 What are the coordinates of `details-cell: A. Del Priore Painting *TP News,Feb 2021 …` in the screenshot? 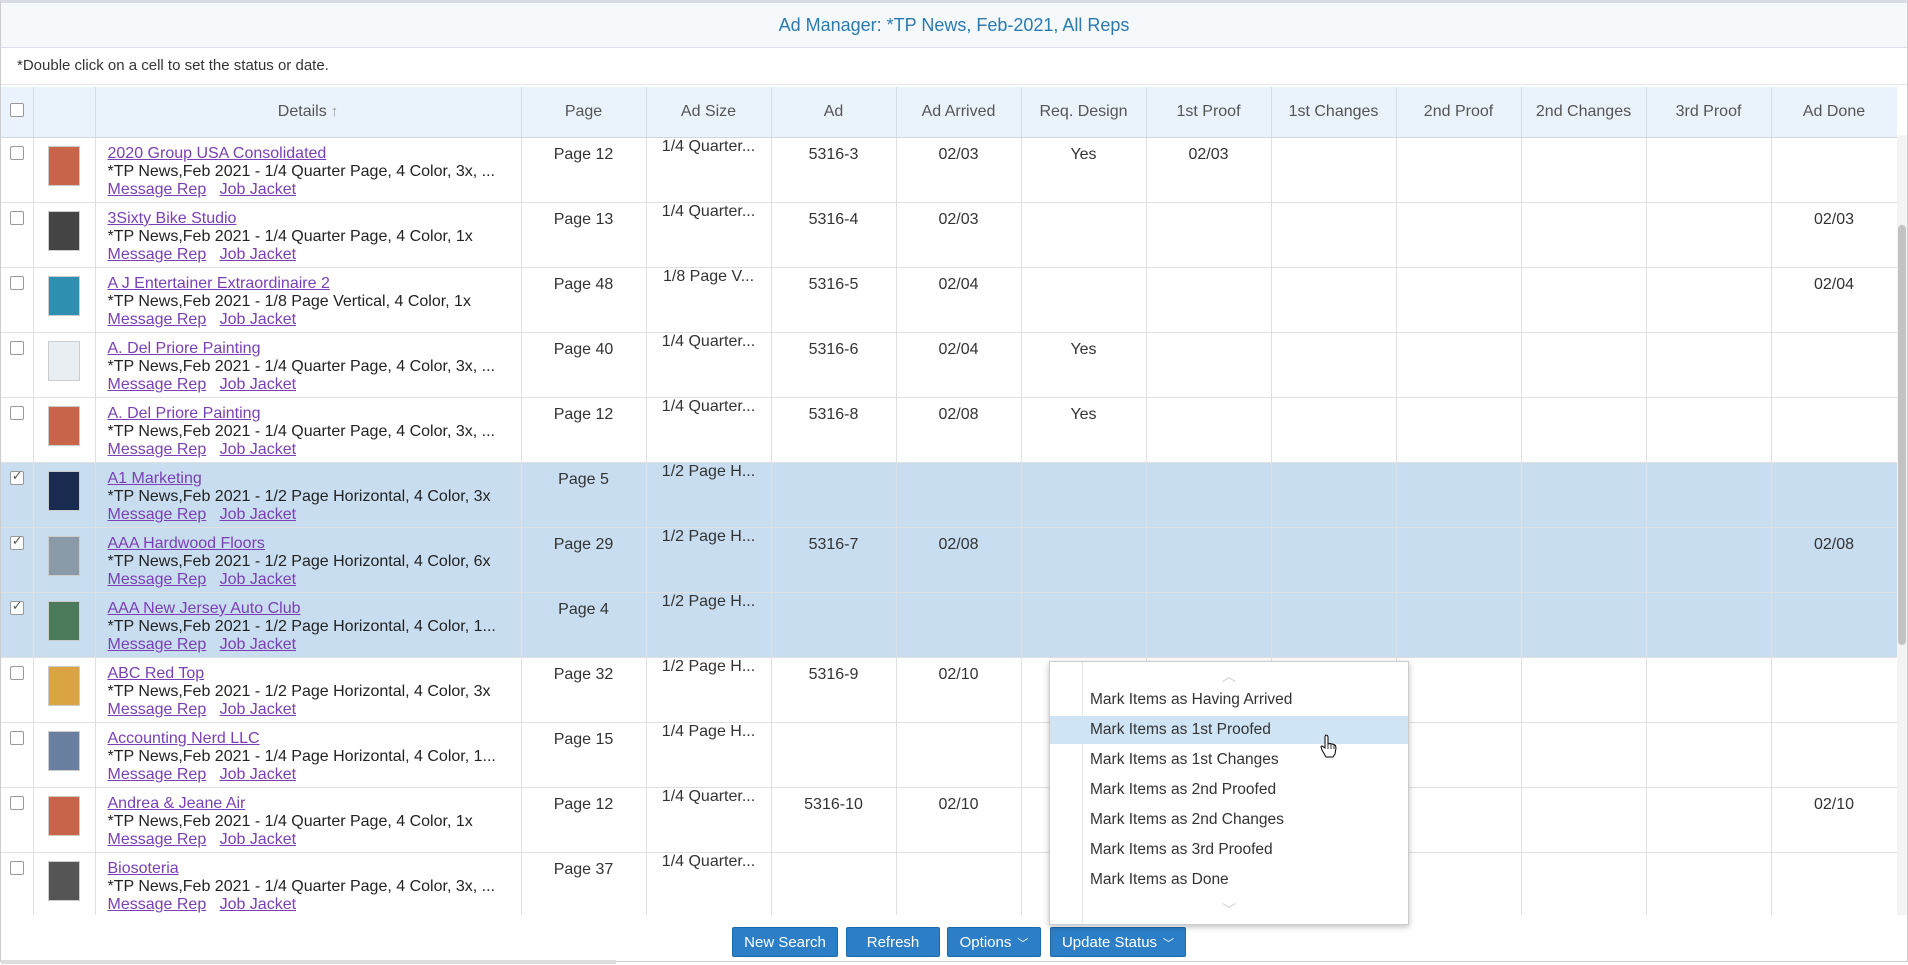 It's located at (308, 430).